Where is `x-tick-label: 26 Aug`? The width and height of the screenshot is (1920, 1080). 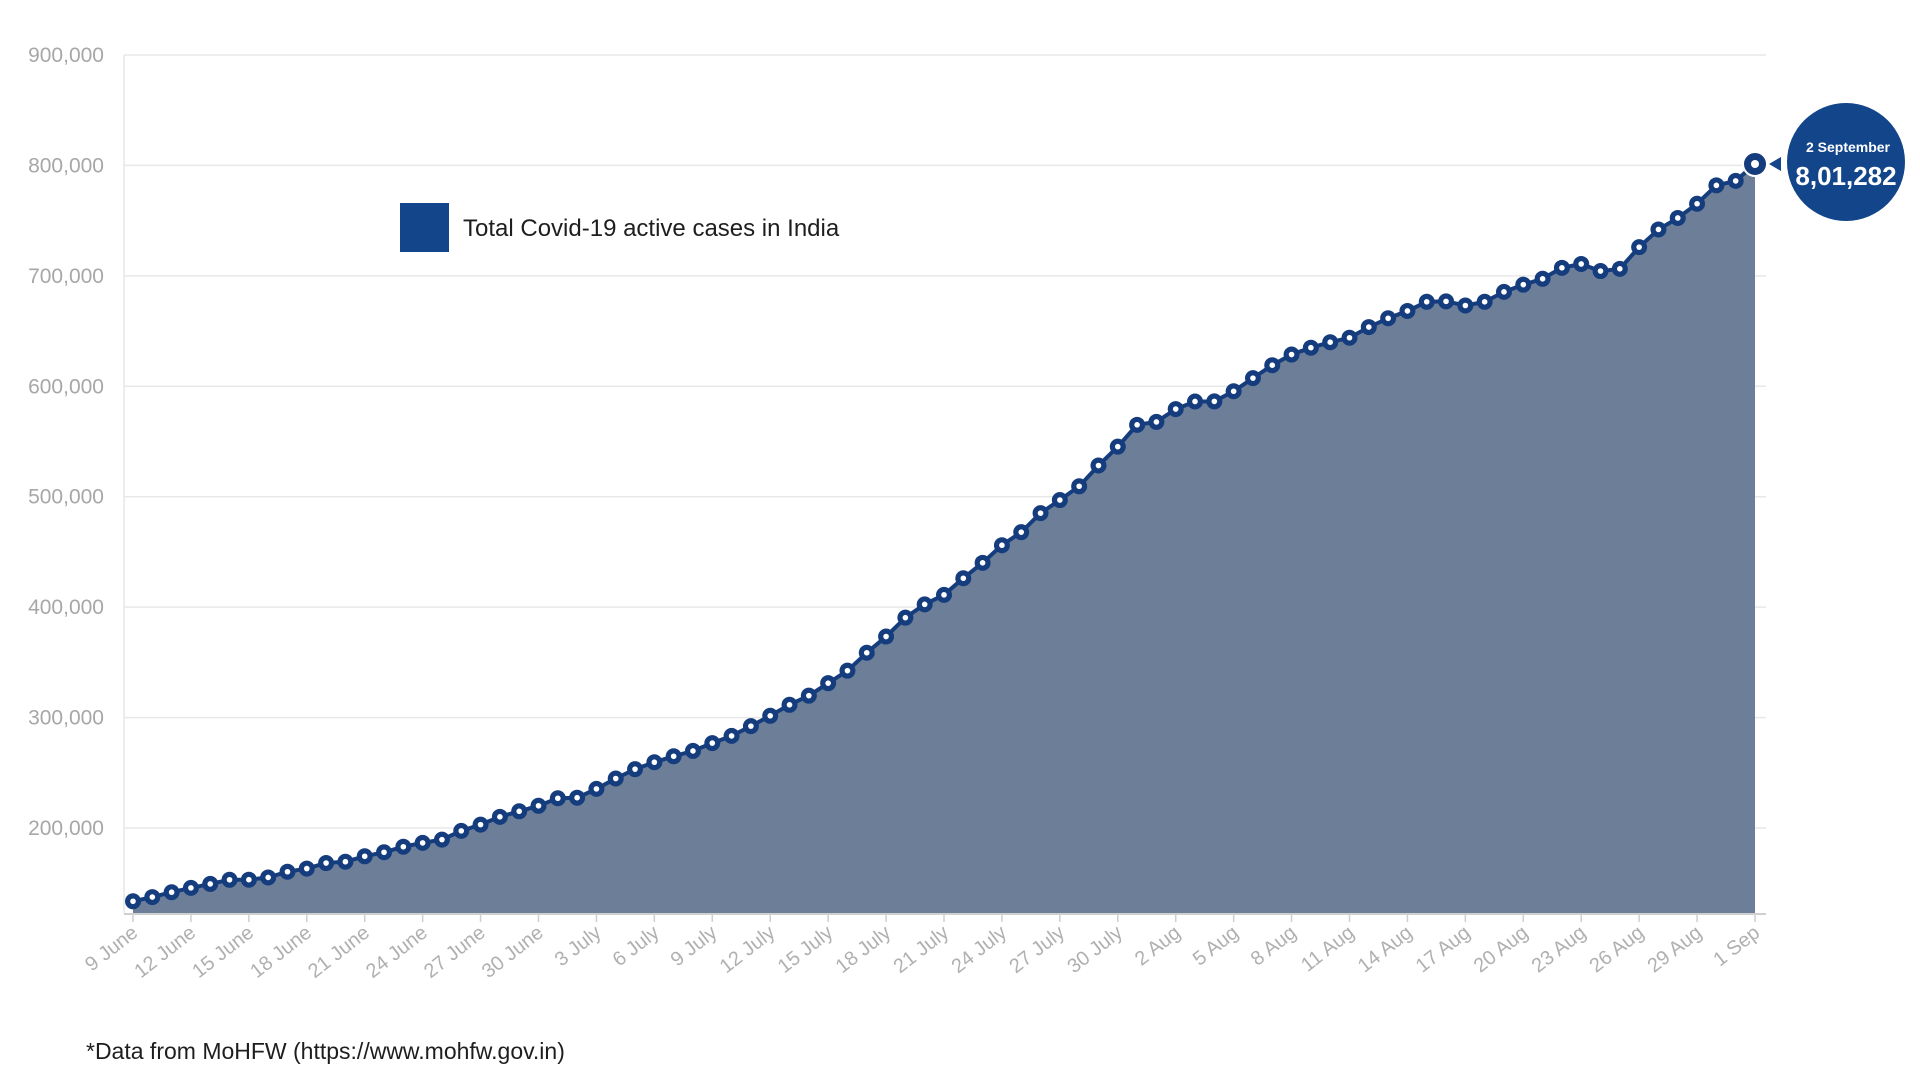 x-tick-label: 26 Aug is located at coordinates (1617, 950).